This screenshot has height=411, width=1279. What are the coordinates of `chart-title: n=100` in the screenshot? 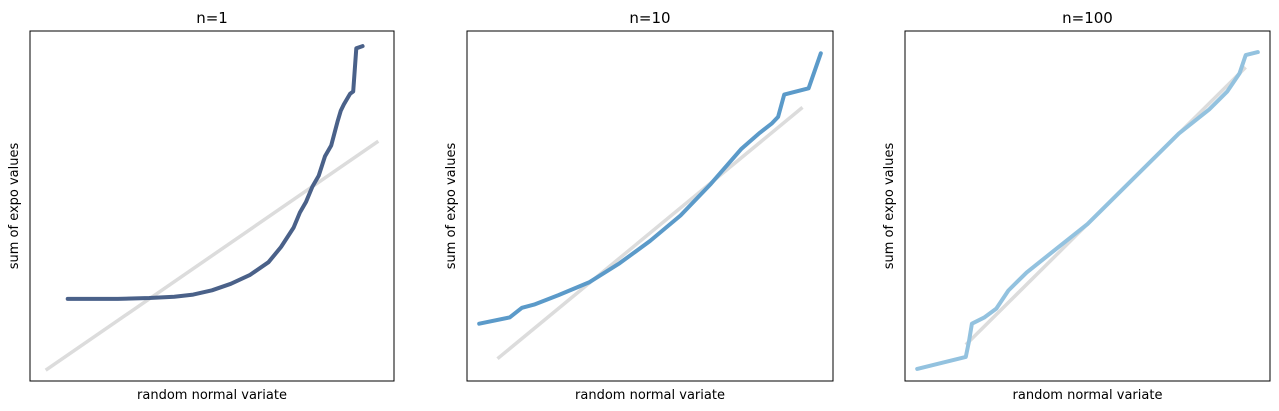 It's located at (1087, 18).